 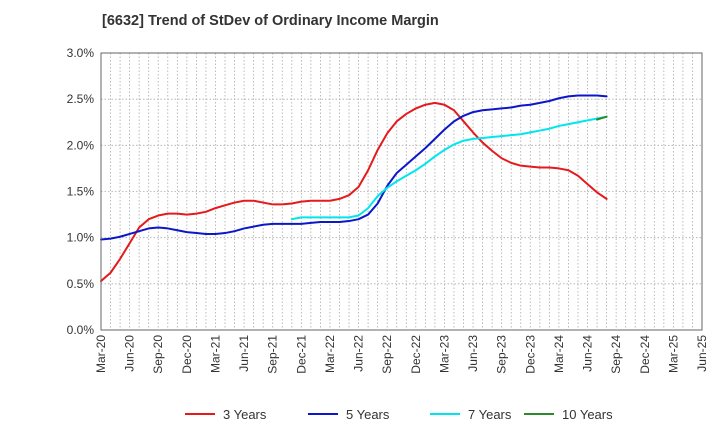 What do you see at coordinates (301, 354) in the screenshot?
I see `x-tick-label: Dec-21` at bounding box center [301, 354].